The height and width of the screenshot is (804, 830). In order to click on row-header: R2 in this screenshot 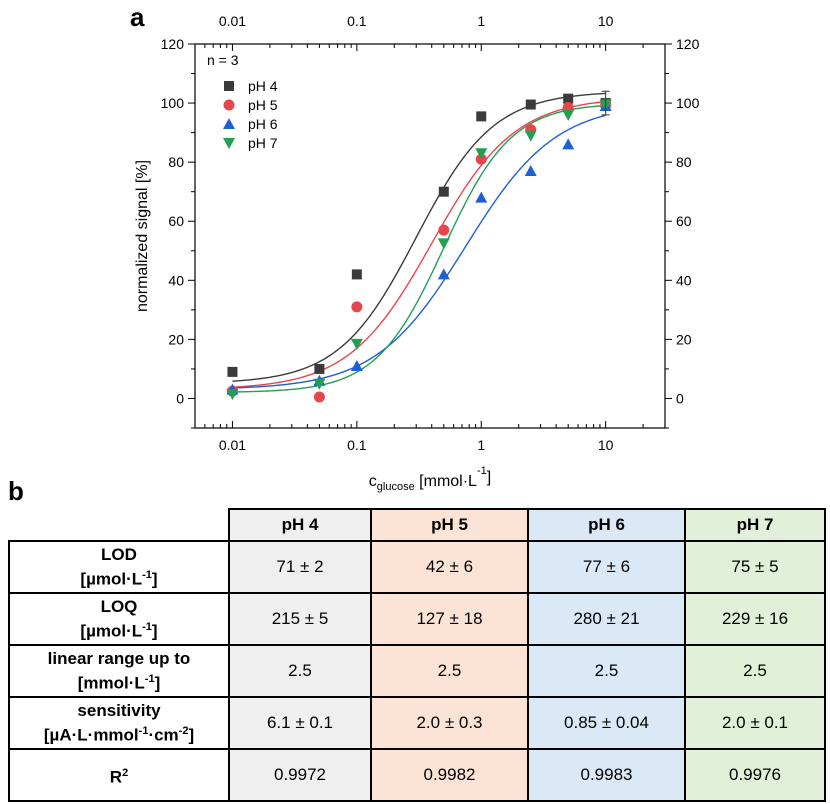, I will do `click(119, 775)`.